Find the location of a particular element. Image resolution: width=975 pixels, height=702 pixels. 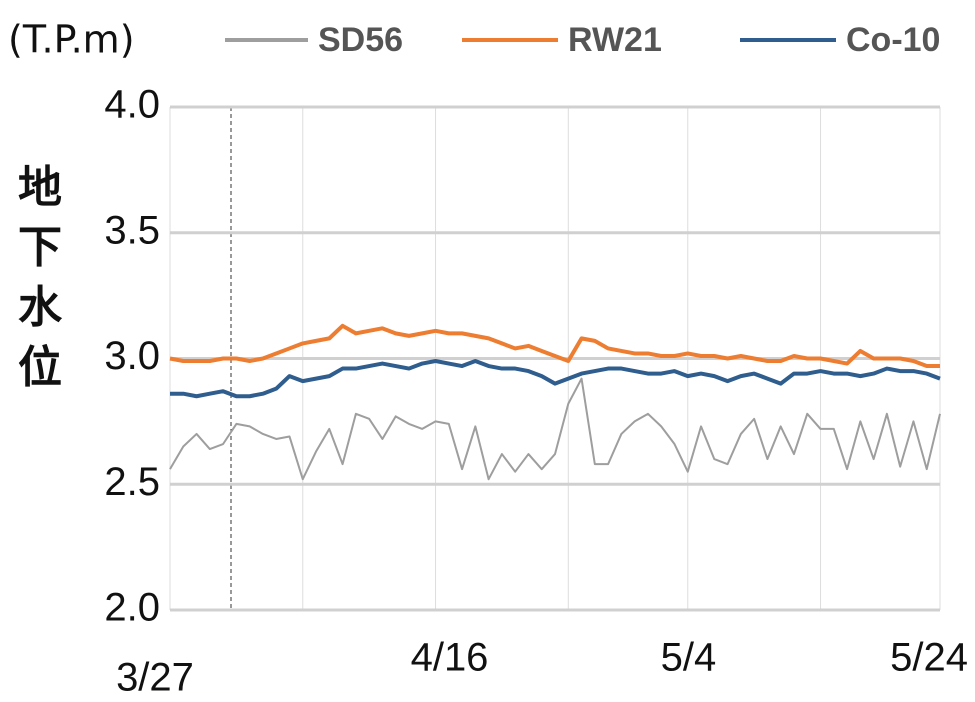

x-tick-label: 4/16 is located at coordinates (450, 658).